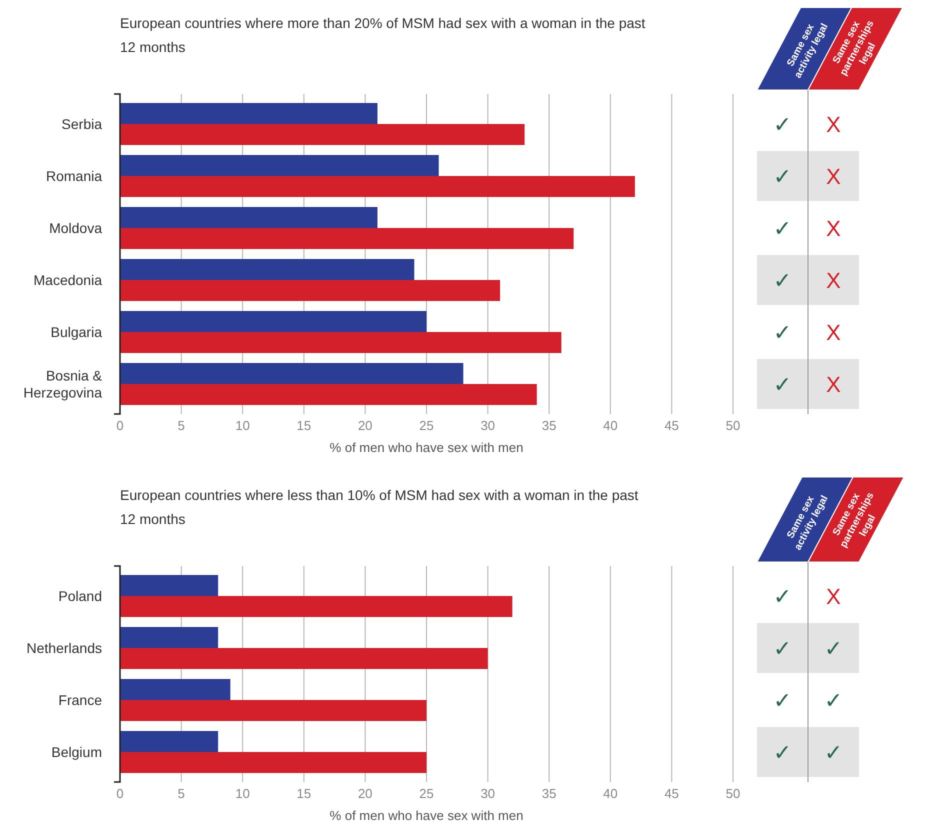  Describe the element at coordinates (76, 752) in the screenshot. I see `y-tick-label: Belgium` at that location.